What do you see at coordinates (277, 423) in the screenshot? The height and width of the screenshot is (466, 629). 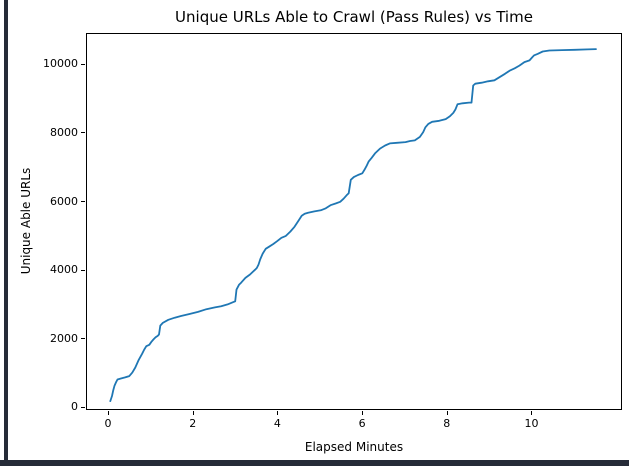 I see `x-tick-label: 4` at bounding box center [277, 423].